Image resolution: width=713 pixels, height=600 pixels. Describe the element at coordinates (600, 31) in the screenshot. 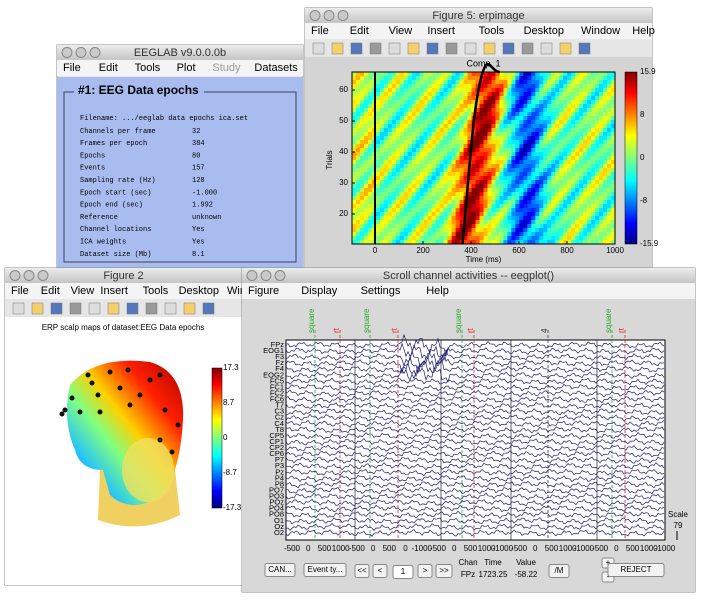

I see `menu-item: Window` at that location.